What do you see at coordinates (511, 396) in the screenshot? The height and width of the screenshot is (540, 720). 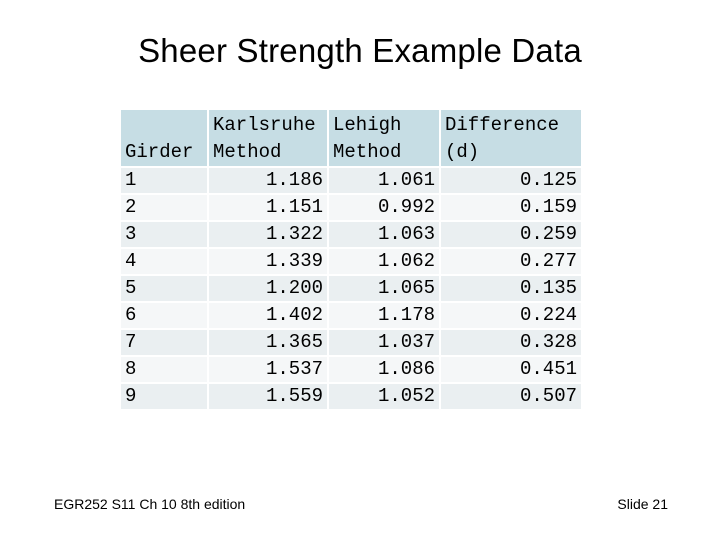 I see `cell-difference: 0.507` at bounding box center [511, 396].